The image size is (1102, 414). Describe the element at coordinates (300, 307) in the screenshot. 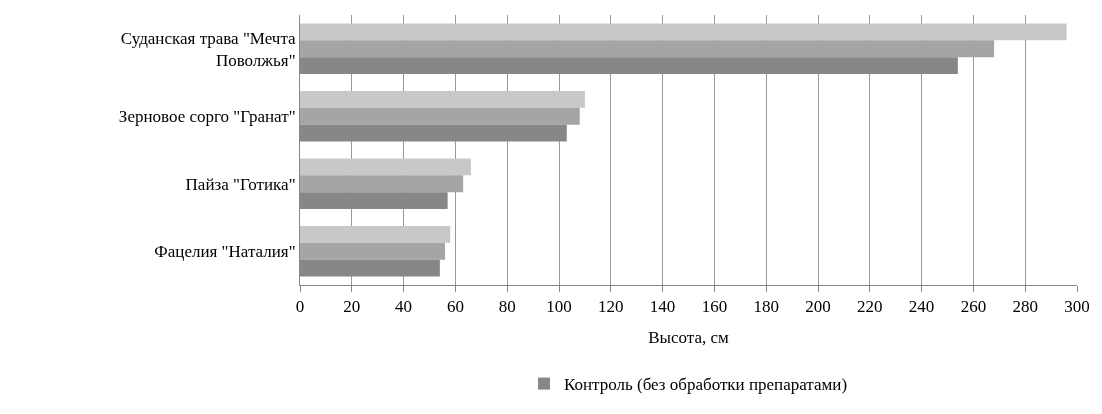

I see `x-tick-label: 0` at that location.